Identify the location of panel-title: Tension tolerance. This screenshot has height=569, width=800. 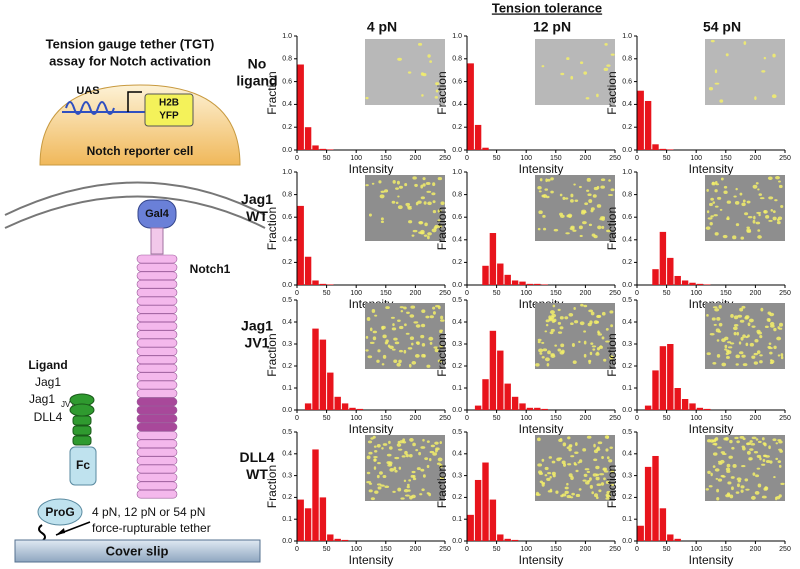
(547, 7).